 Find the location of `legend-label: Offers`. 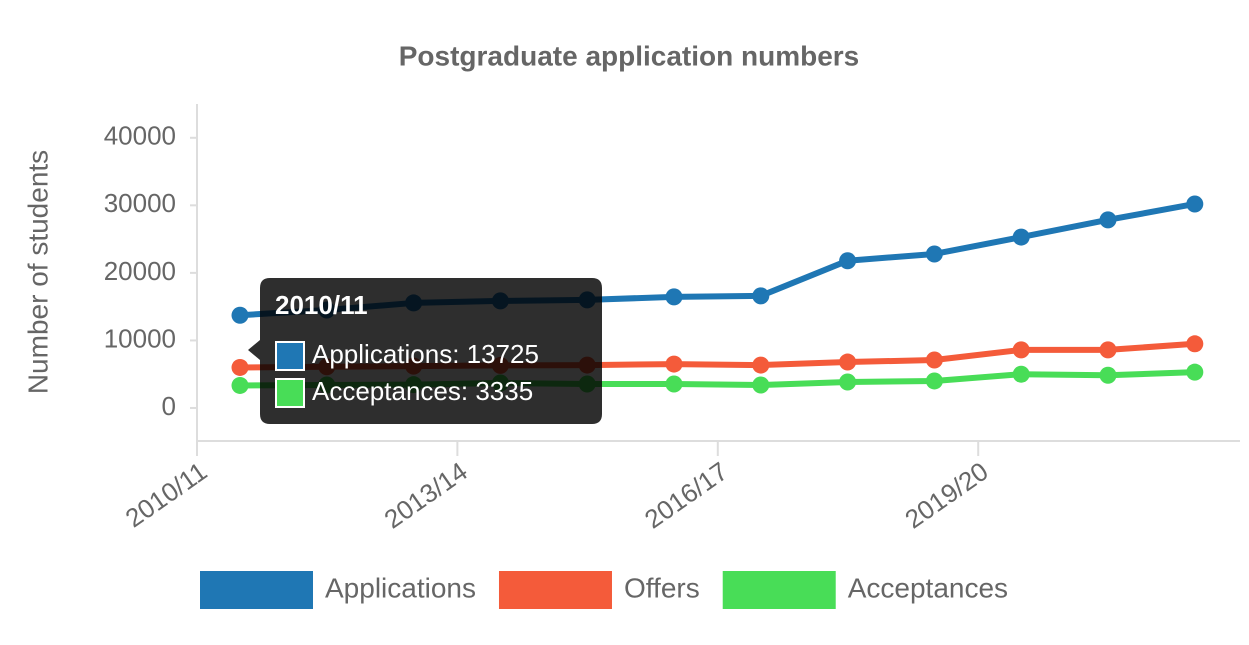

legend-label: Offers is located at coordinates (662, 587).